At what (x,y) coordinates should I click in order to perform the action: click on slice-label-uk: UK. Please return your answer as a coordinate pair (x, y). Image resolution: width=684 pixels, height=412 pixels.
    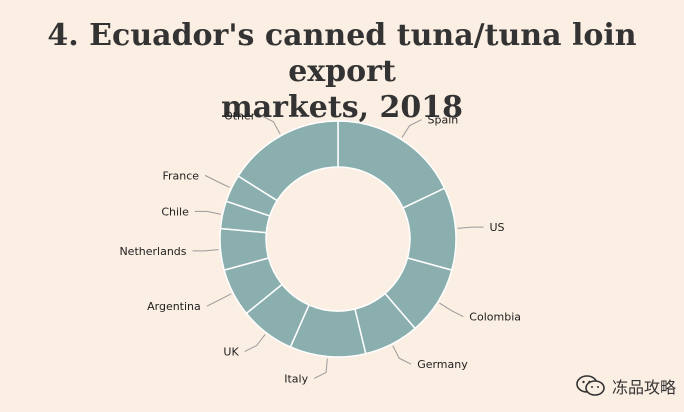
    Looking at the image, I should click on (231, 352).